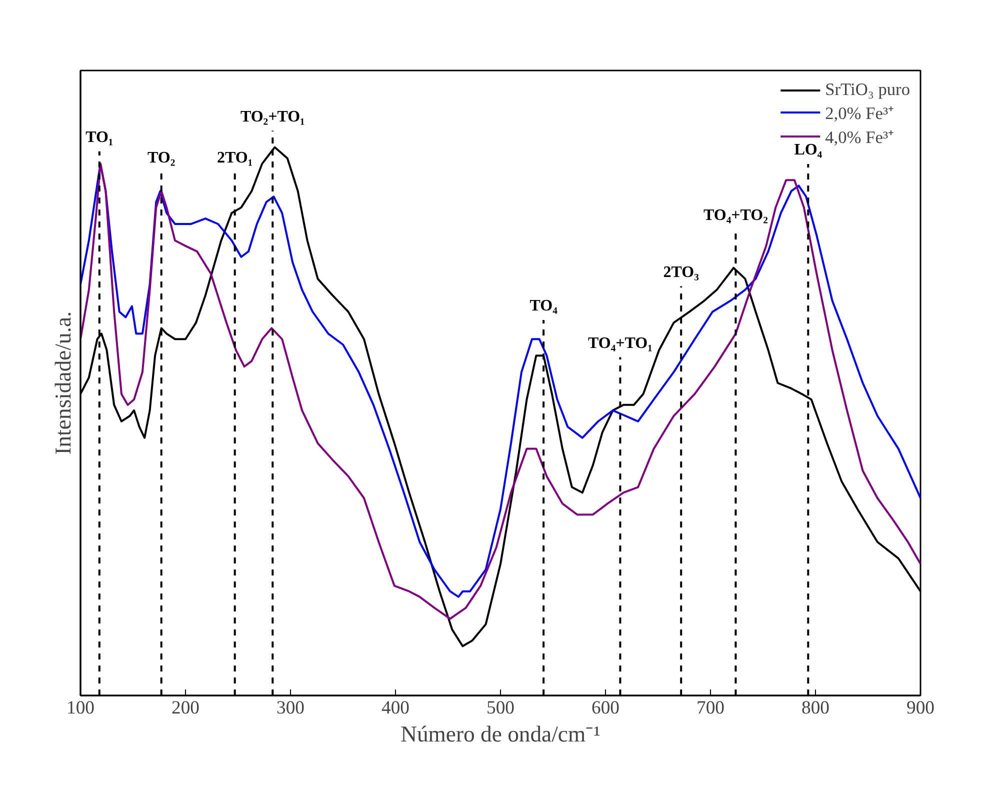 The width and height of the screenshot is (998, 791). I want to click on x-tick-label: 200, so click(186, 708).